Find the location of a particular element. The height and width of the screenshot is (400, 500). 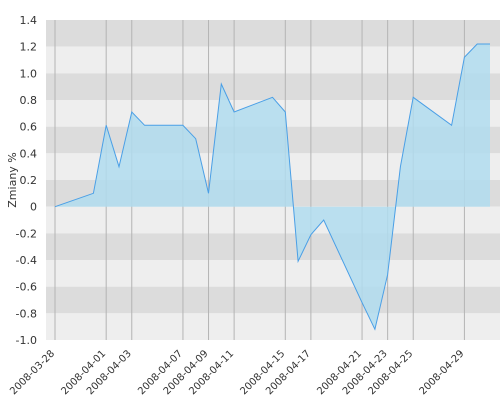

y-tick-label: 0.6 is located at coordinates (29, 127).